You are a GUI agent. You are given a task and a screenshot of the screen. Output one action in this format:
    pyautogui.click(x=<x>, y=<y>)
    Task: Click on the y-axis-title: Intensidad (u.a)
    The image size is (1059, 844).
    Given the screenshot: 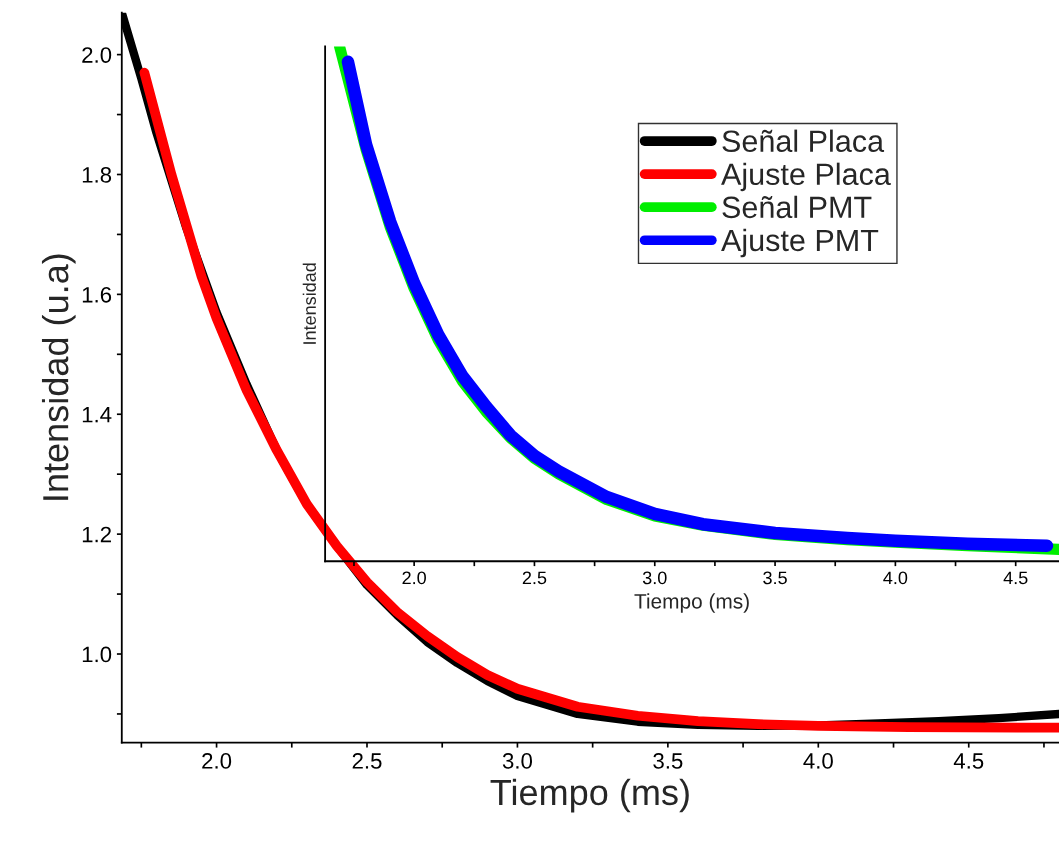 What is the action you would take?
    pyautogui.click(x=58, y=377)
    